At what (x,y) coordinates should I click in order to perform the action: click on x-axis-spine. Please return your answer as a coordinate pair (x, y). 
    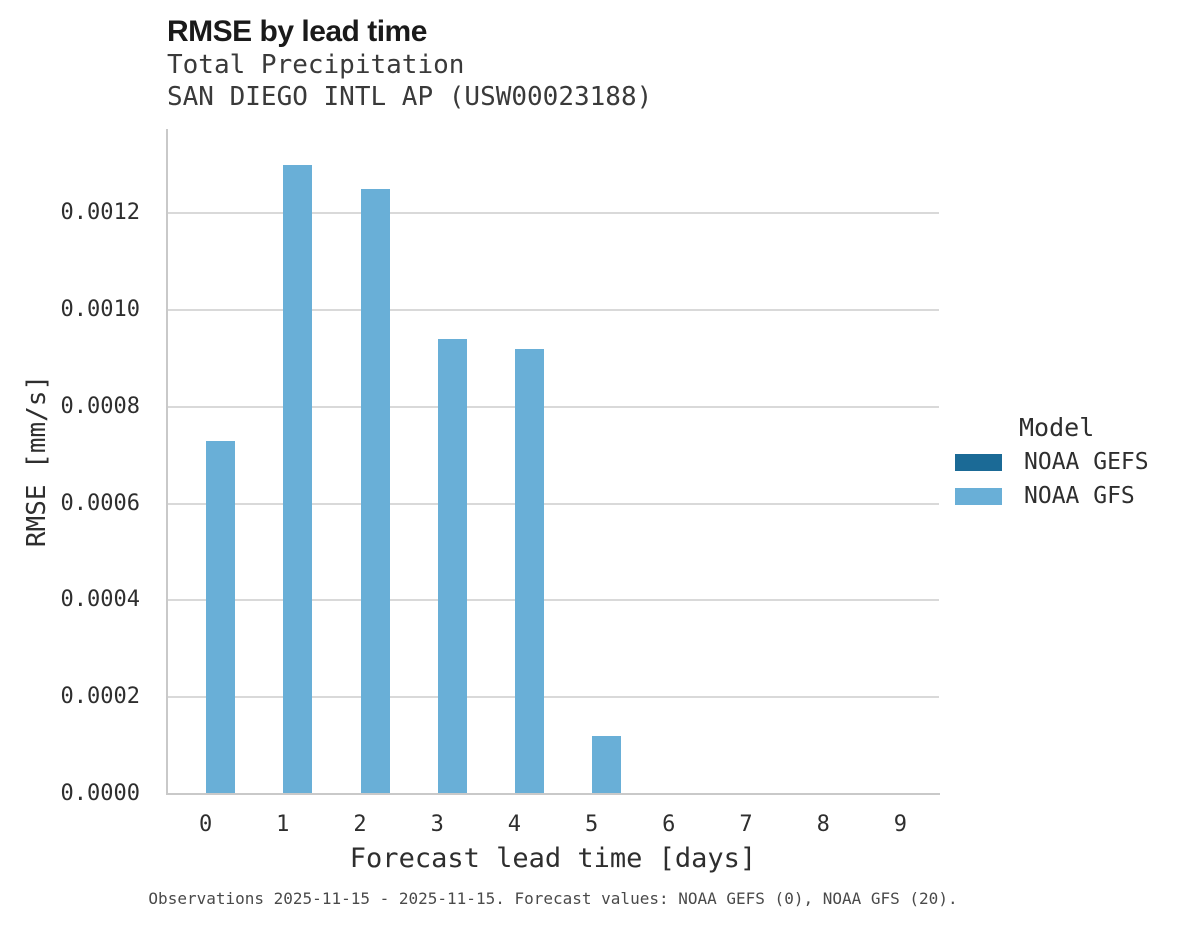
    Looking at the image, I should click on (553, 794).